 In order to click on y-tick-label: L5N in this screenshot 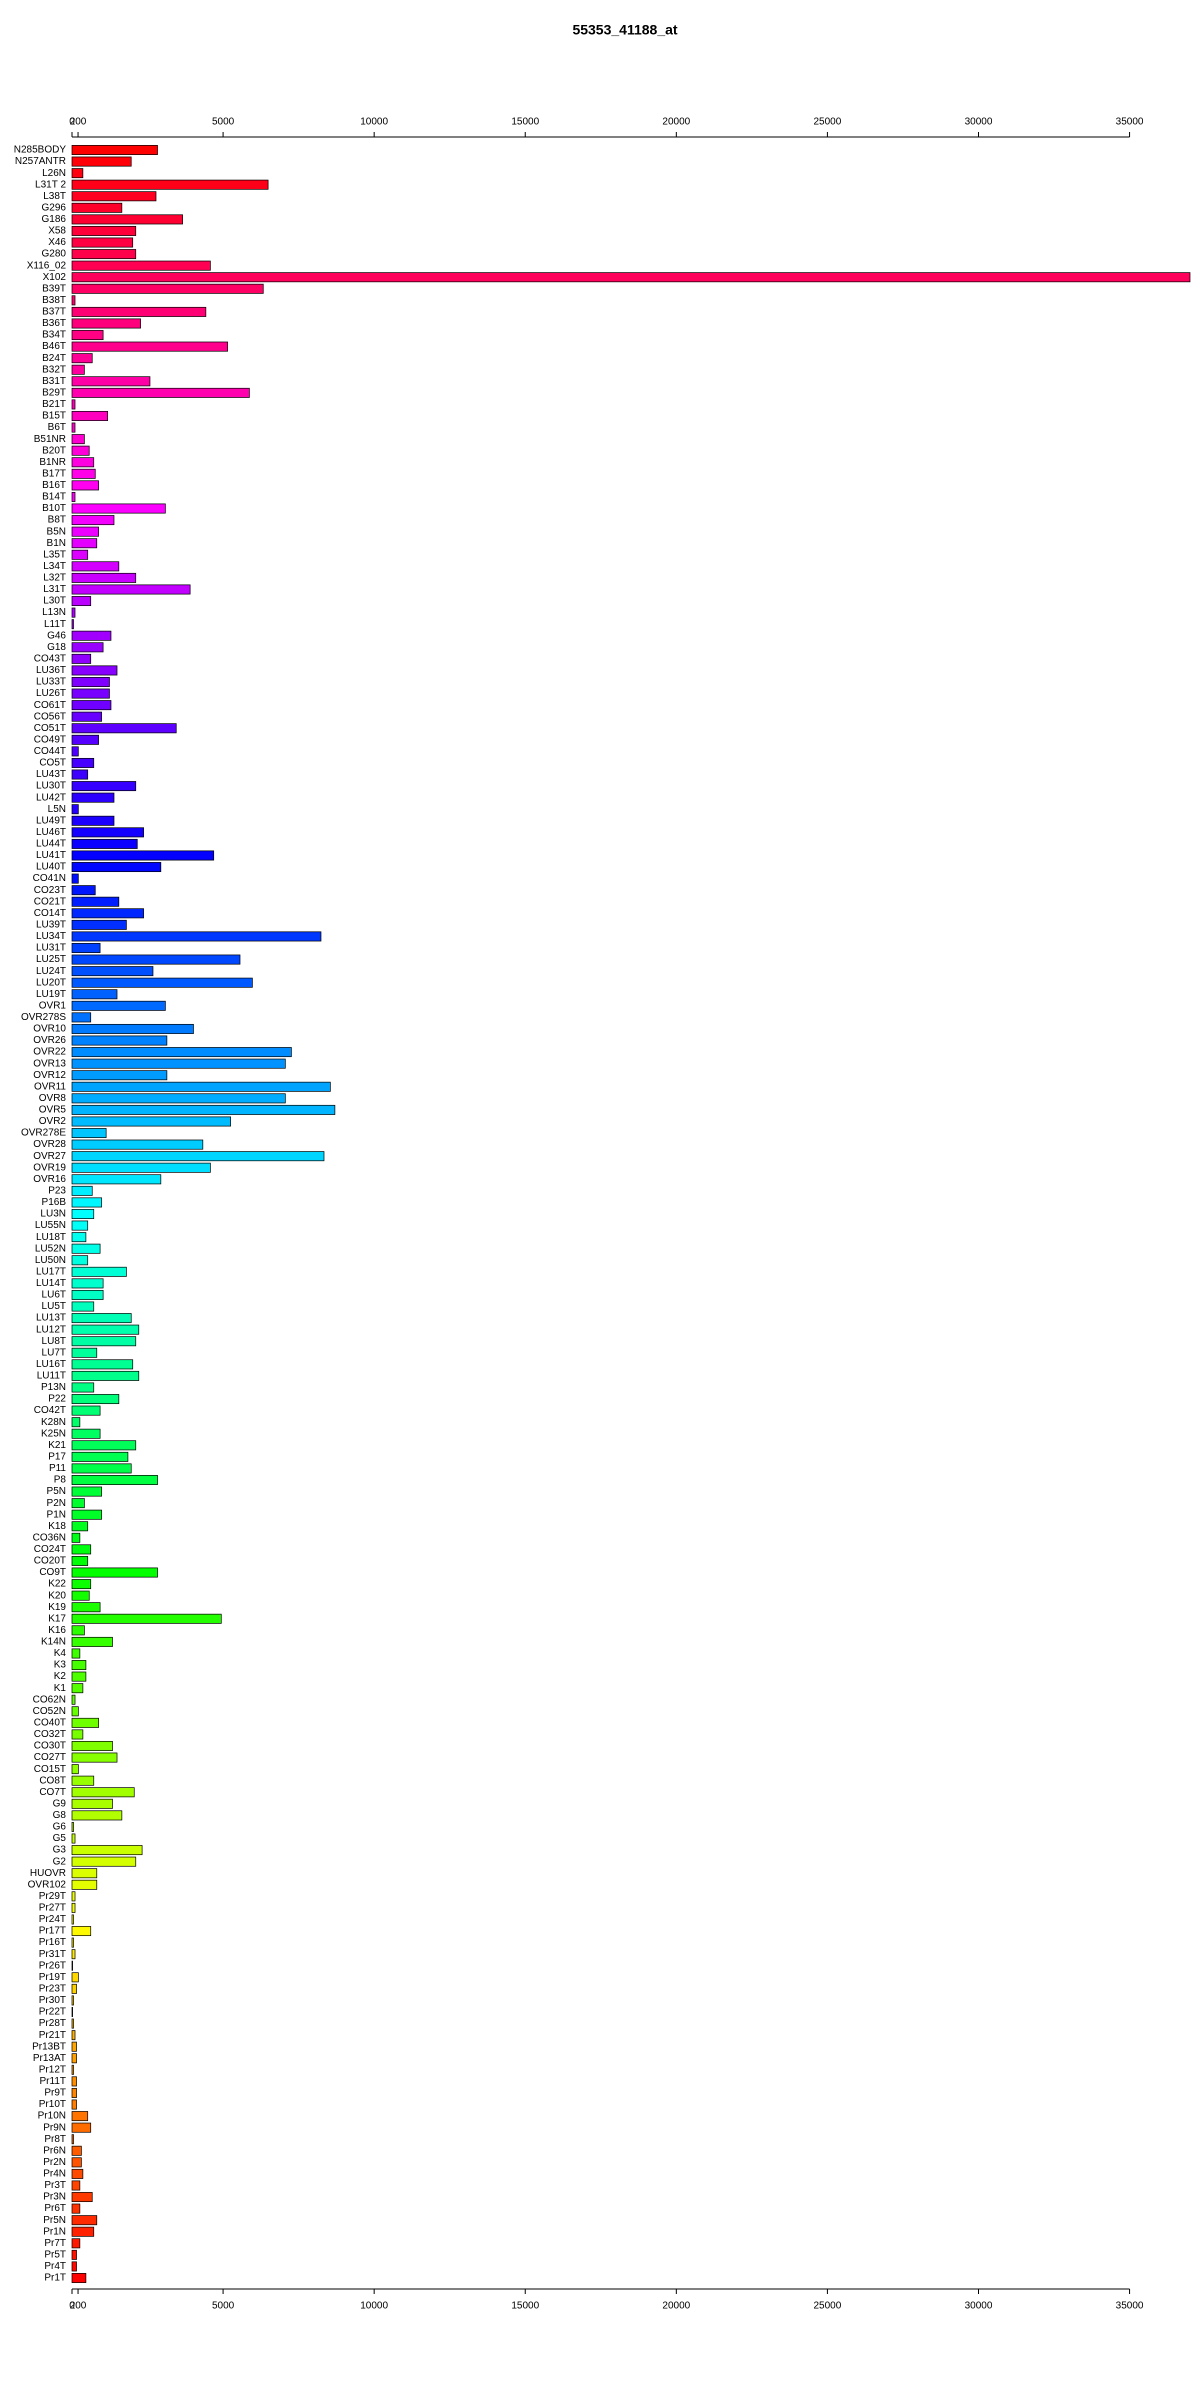, I will do `click(57, 809)`.